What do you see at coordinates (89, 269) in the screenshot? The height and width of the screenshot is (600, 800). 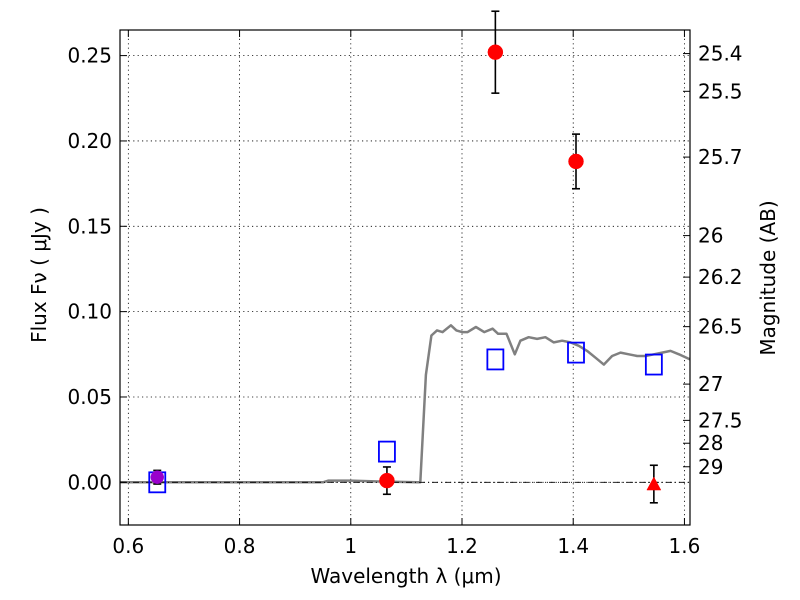 I see `y-tick-labels: 0.00 0.05 0.10 0.15 0.20 0.25` at bounding box center [89, 269].